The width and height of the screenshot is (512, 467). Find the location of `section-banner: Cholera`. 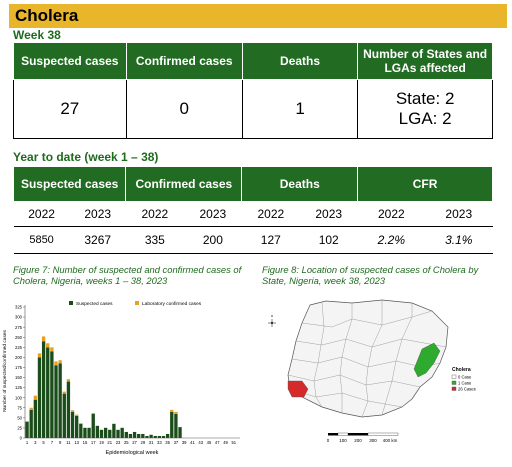

section-banner: Cholera is located at coordinates (258, 16).